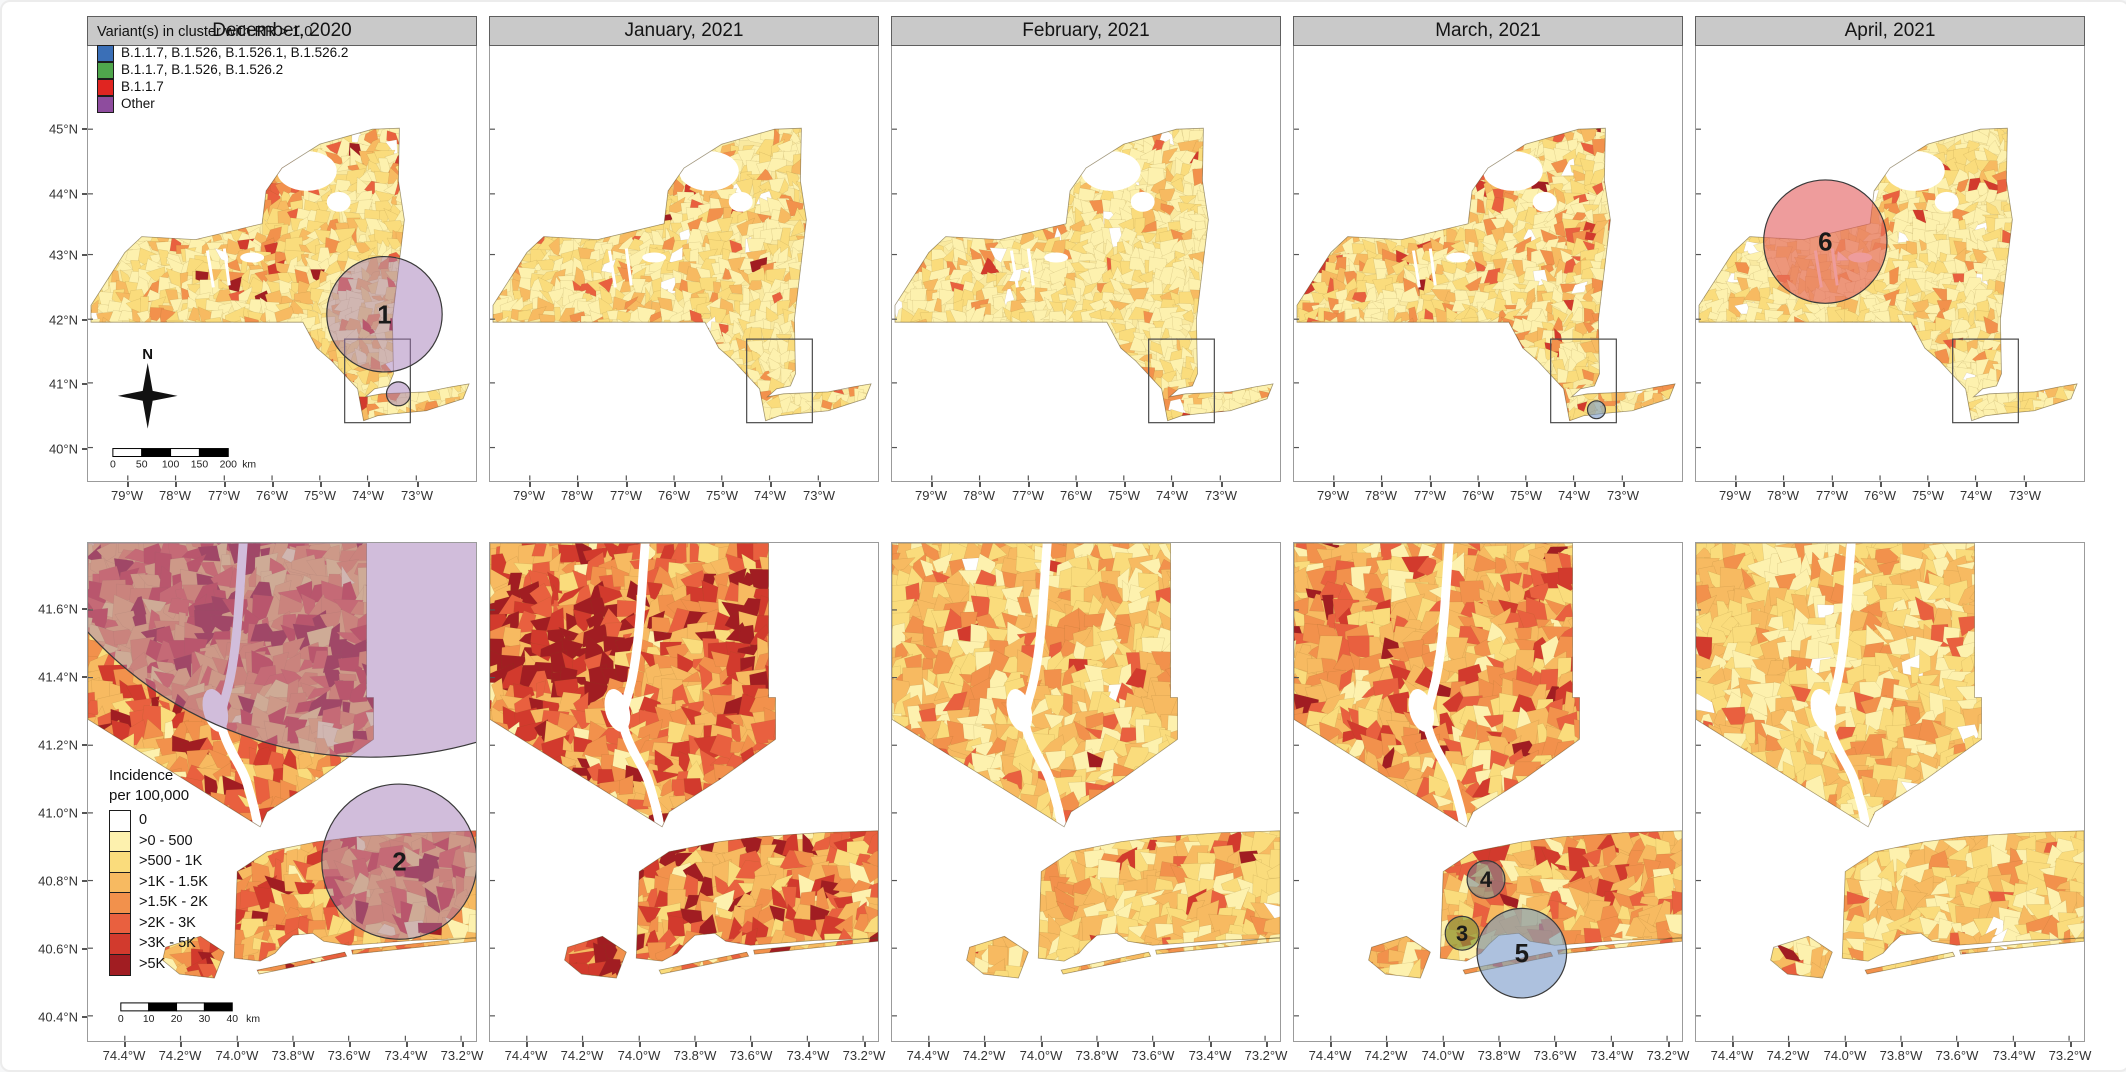  Describe the element at coordinates (63, 449) in the screenshot. I see `y-tick-label: 40°N` at that location.